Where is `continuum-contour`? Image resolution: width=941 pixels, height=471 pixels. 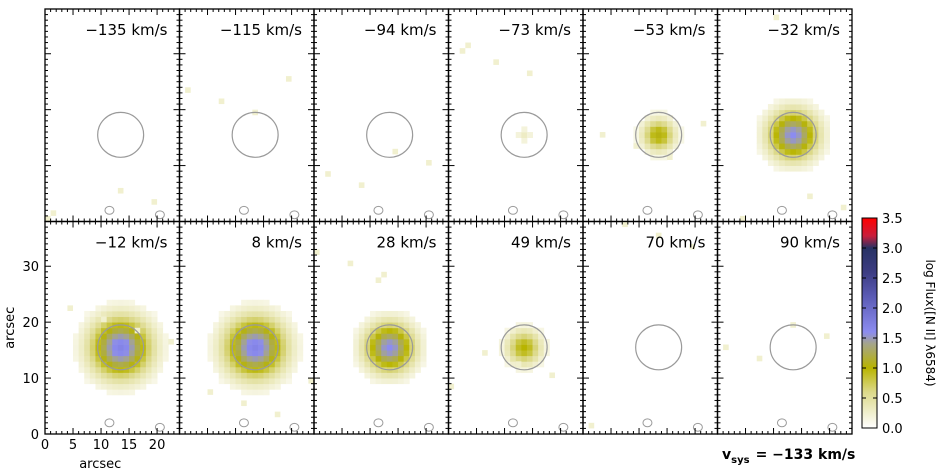
continuum-contour is located at coordinates (793, 347).